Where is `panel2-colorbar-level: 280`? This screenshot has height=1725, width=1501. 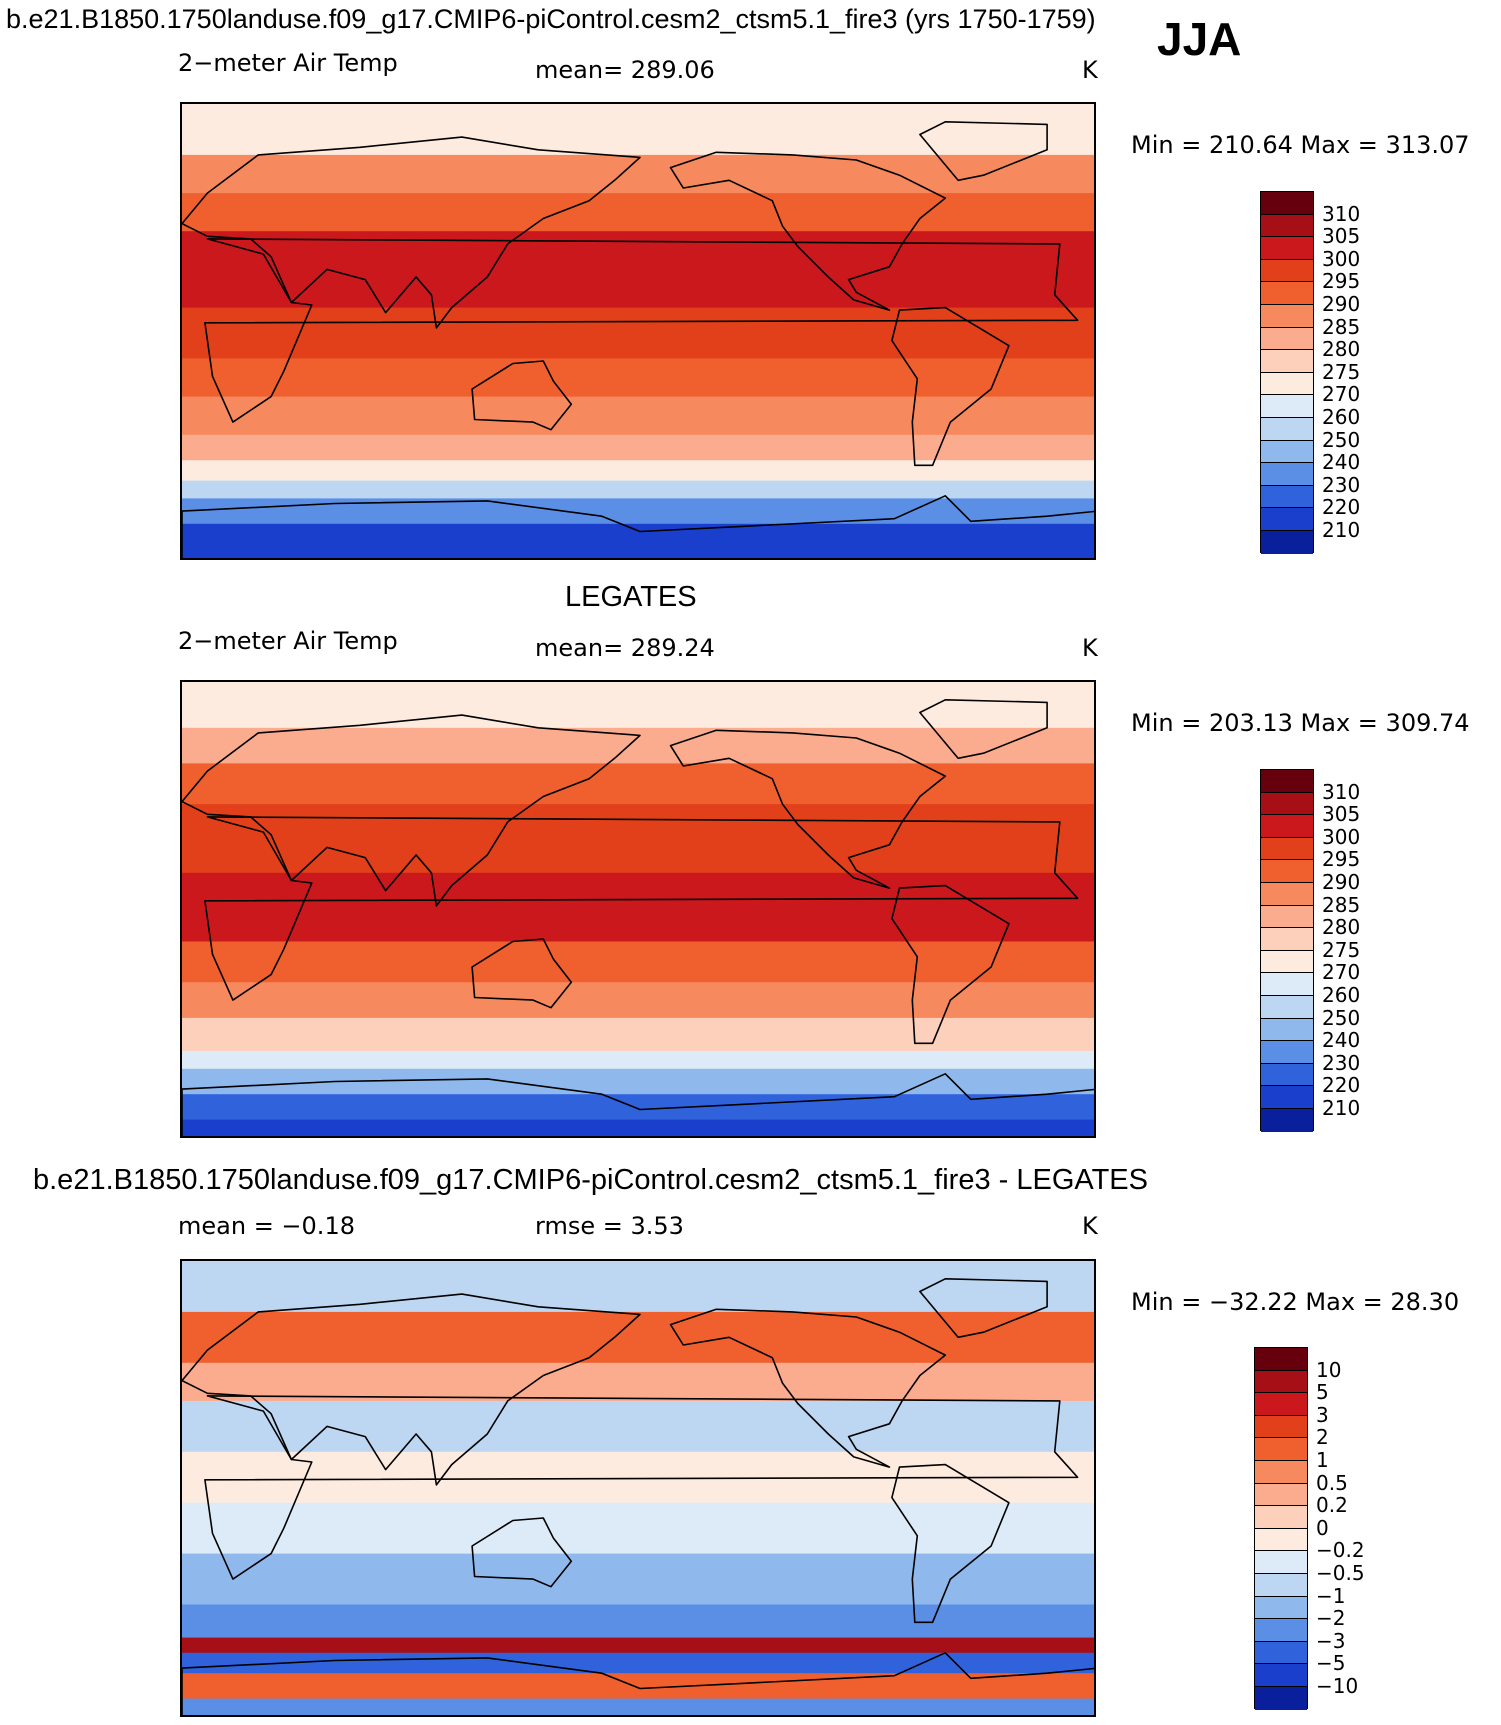 panel2-colorbar-level: 280 is located at coordinates (1341, 927).